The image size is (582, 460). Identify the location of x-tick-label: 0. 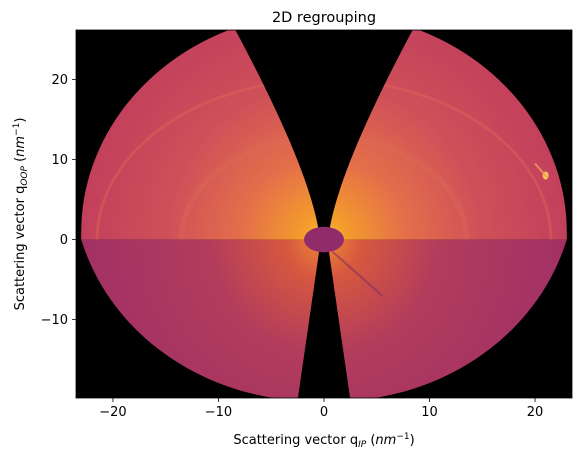
(324, 412).